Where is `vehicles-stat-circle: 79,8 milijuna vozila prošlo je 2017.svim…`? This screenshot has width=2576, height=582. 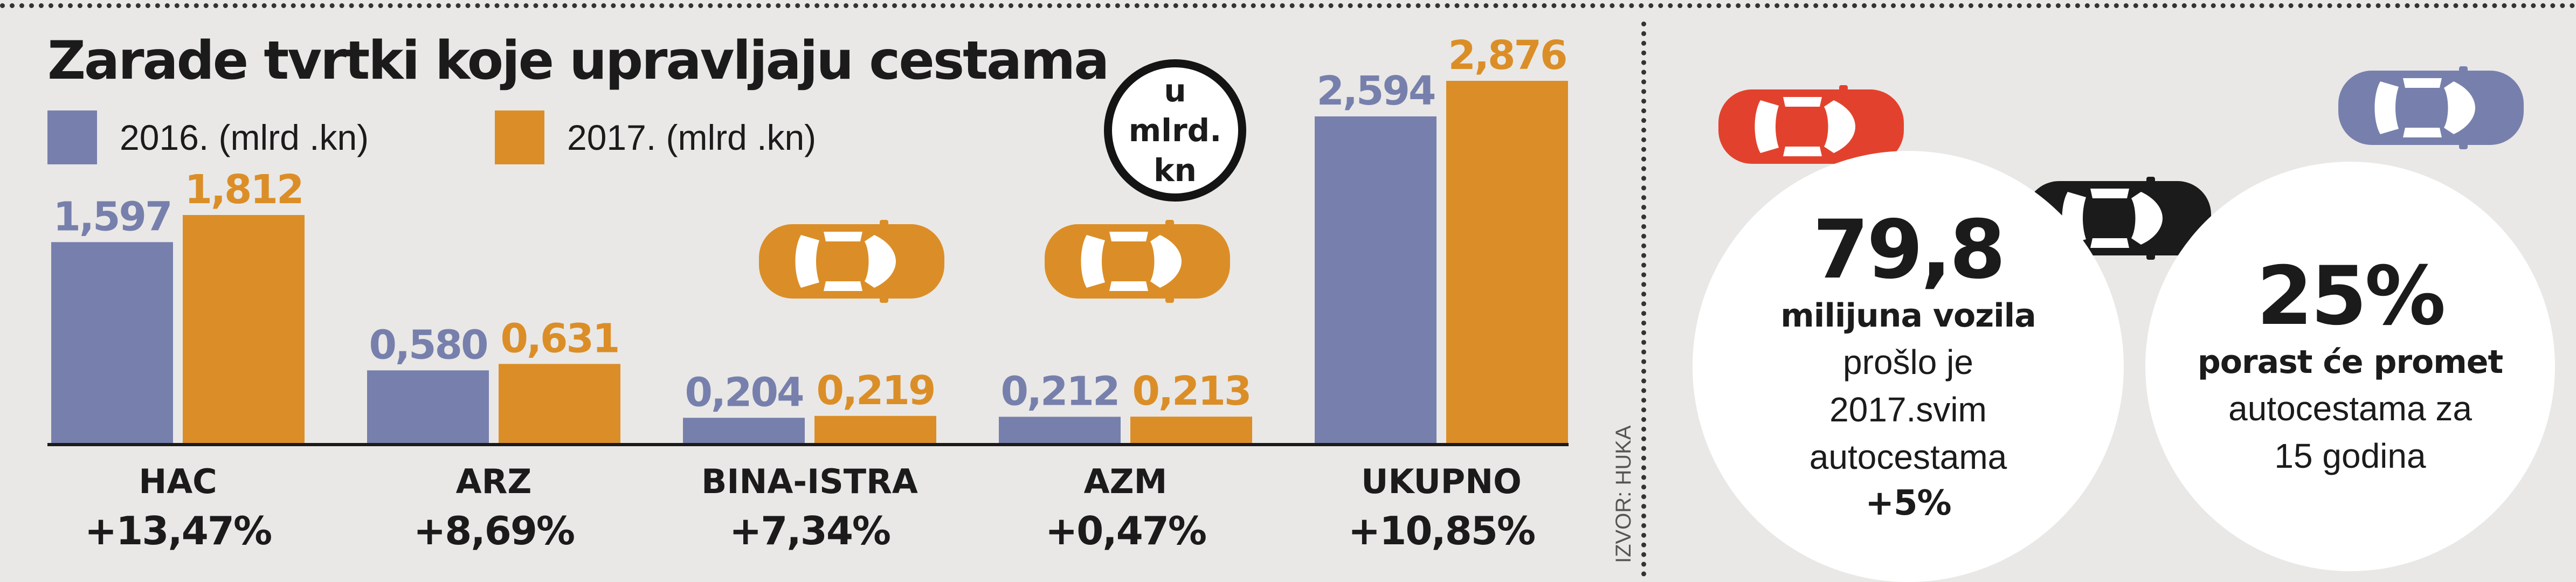 vehicles-stat-circle: 79,8 milijuna vozila prošlo je 2017.svim… is located at coordinates (1908, 366).